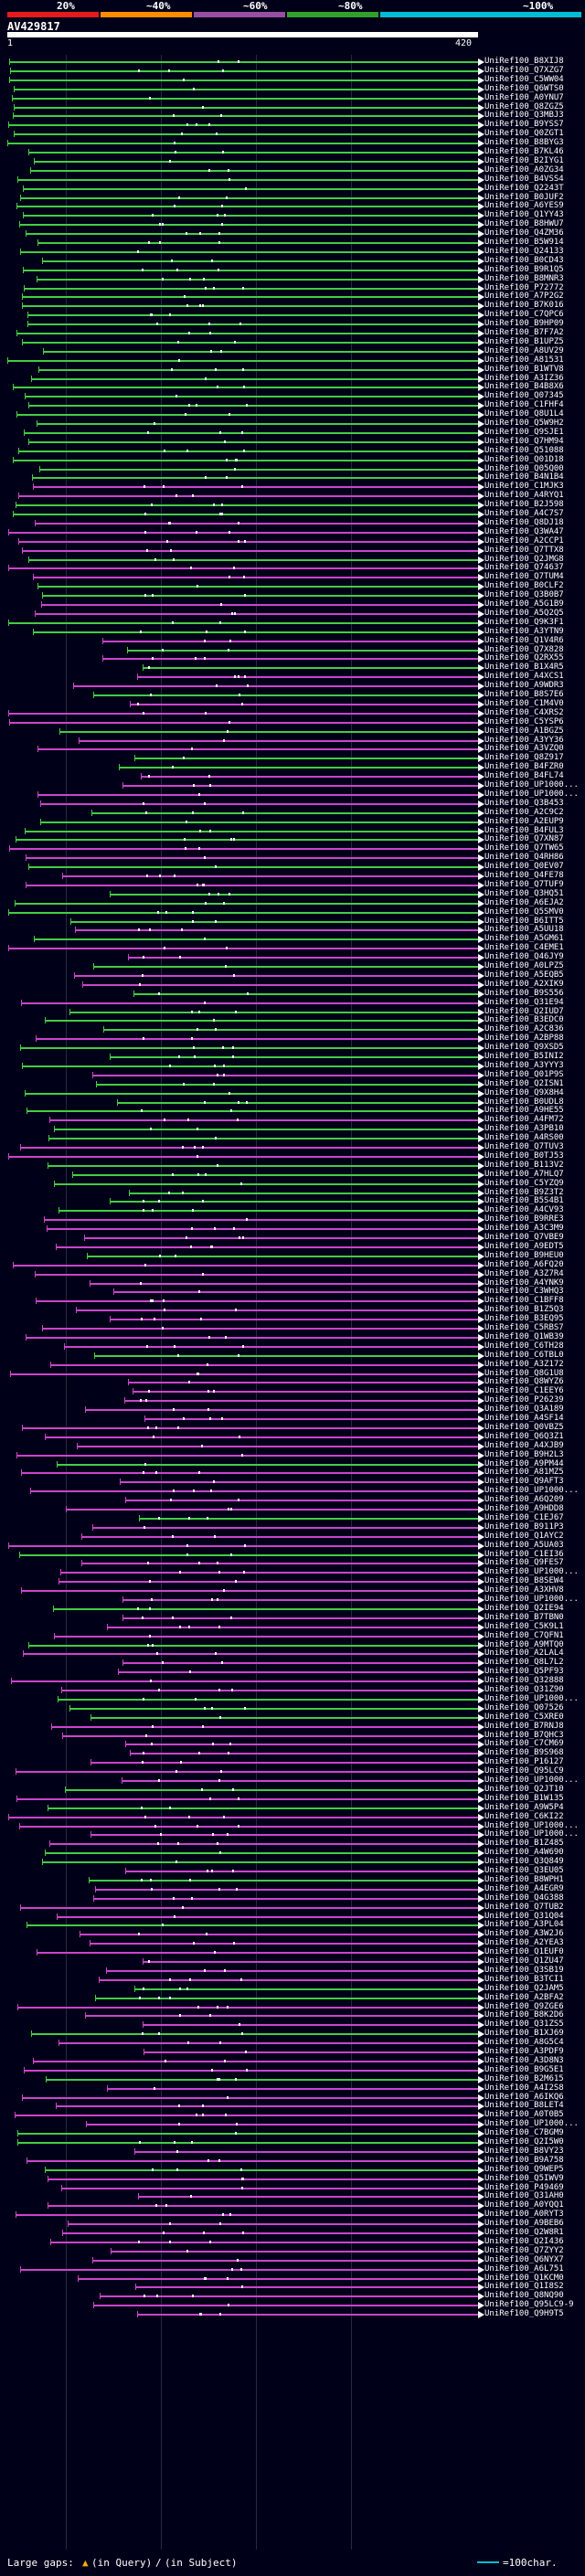  I want to click on hit-row: UniRef100_Q05Q00, so click(293, 468).